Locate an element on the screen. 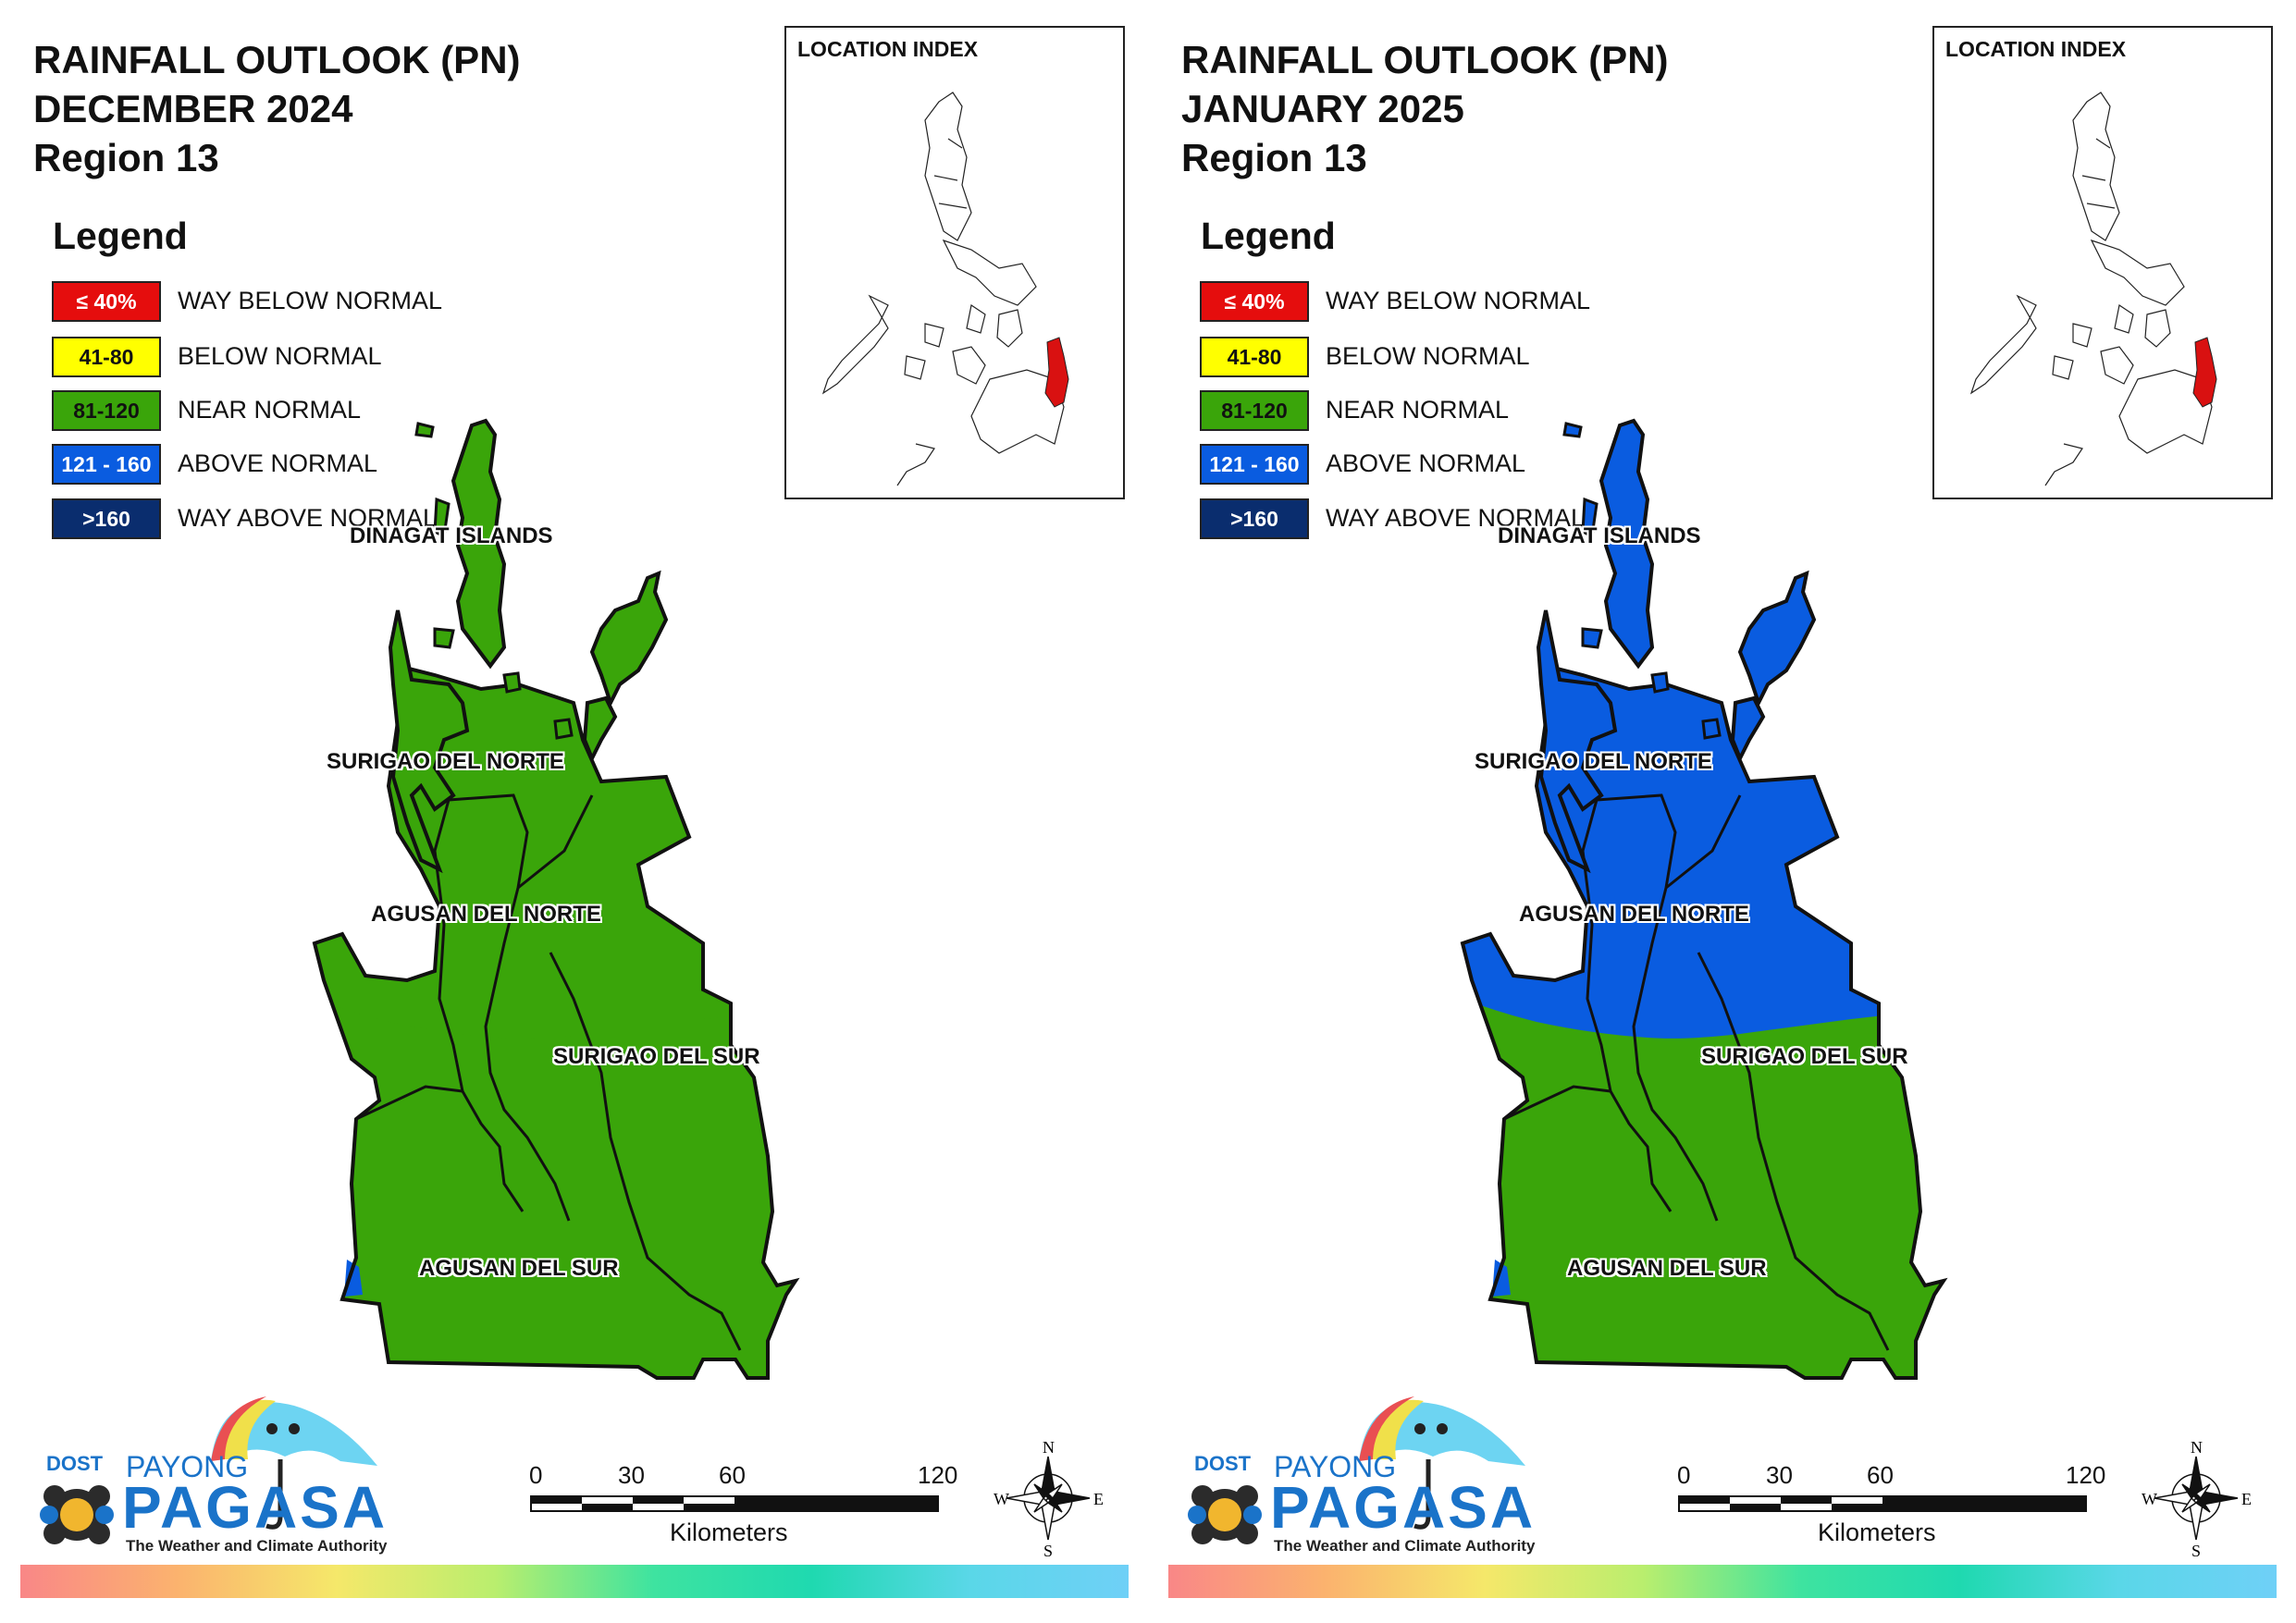  brand-payong: PAYONG is located at coordinates (187, 1466).